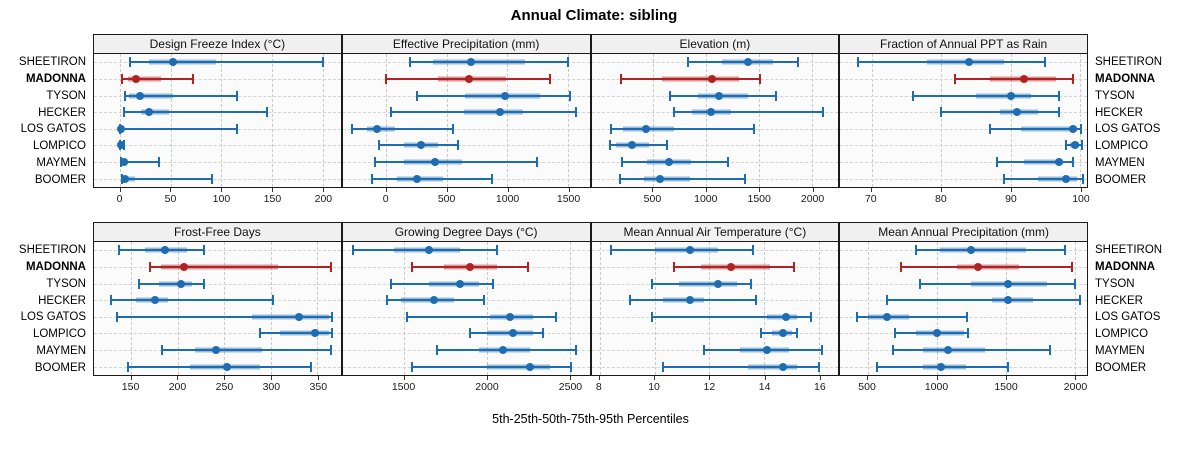 The height and width of the screenshot is (450, 1200). What do you see at coordinates (936, 387) in the screenshot?
I see `axis-tick-label: 1000` at bounding box center [936, 387].